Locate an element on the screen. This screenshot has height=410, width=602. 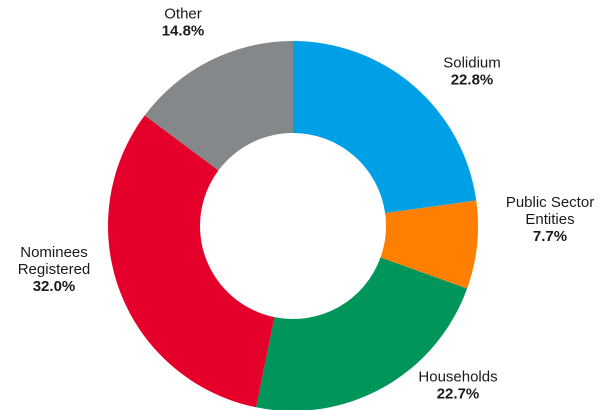
slice-households is located at coordinates (362, 333).